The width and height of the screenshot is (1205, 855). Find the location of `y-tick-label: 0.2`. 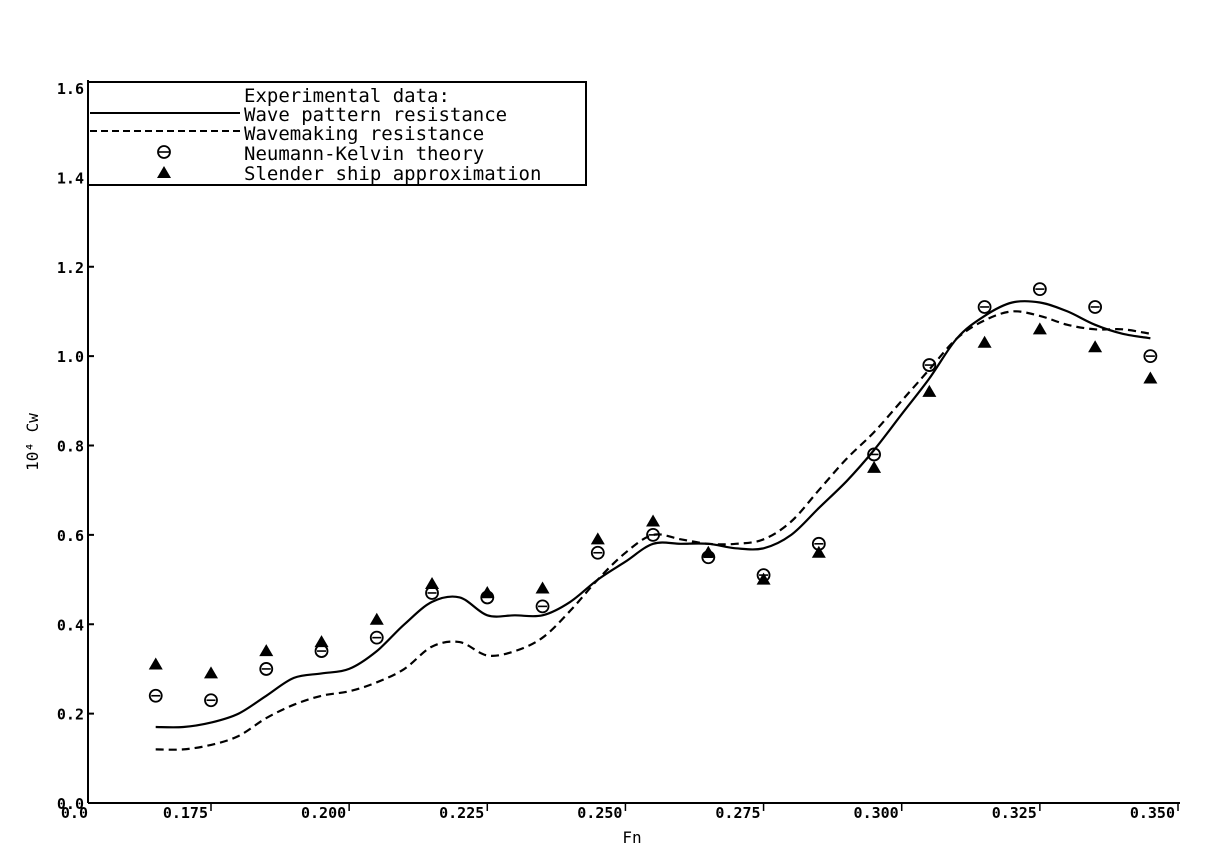

y-tick-label: 0.2 is located at coordinates (70, 715).